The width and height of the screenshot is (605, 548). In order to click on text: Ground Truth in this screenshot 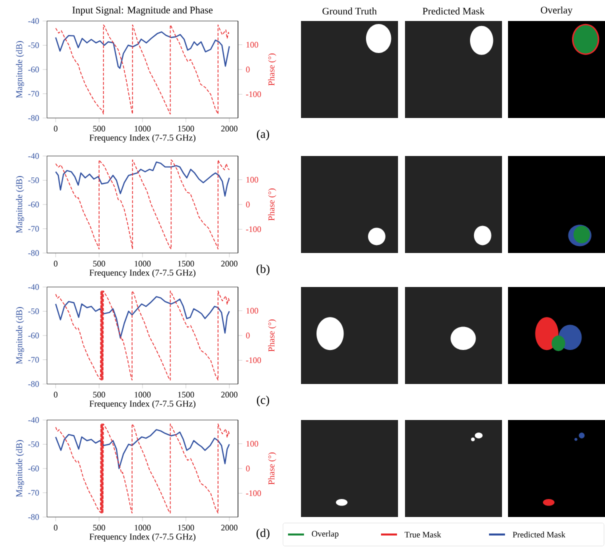, I will do `click(349, 10)`.